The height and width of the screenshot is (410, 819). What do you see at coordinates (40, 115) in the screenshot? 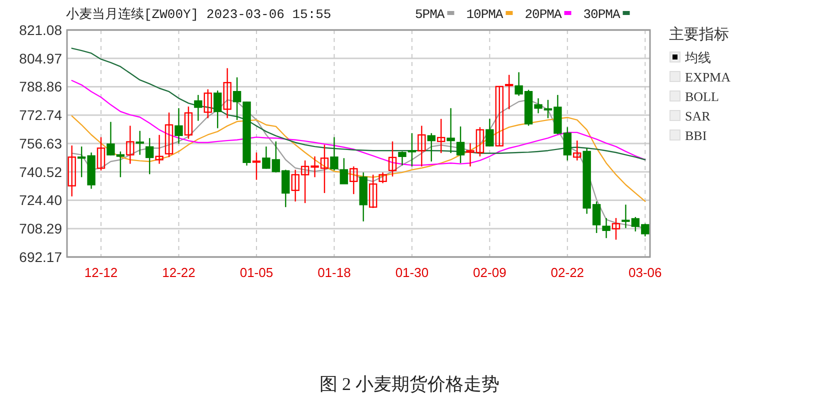
I see `y-tick-label: 772.74` at bounding box center [40, 115].